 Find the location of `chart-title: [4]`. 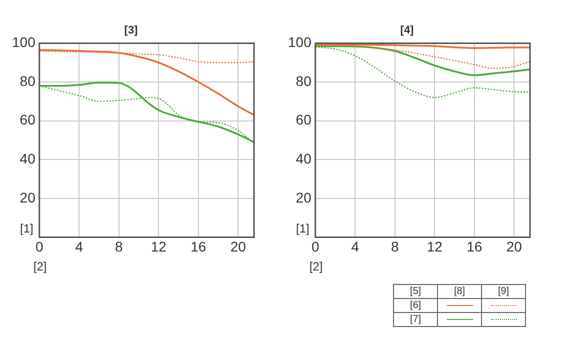

chart-title: [4] is located at coordinates (407, 30).